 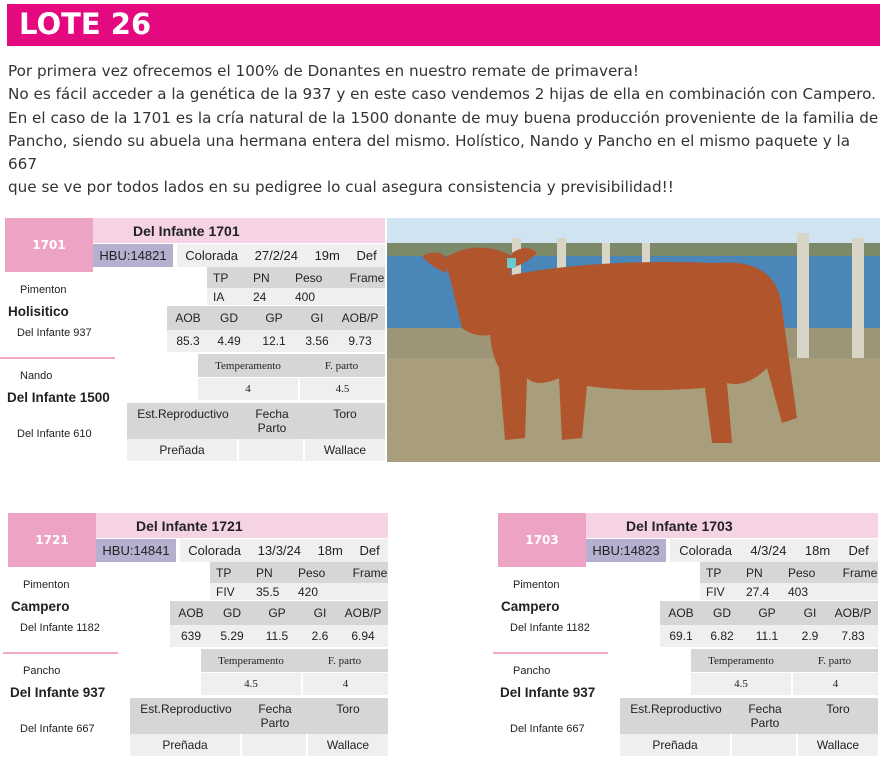 What do you see at coordinates (261, 277) in the screenshot?
I see `label-pn: PN` at bounding box center [261, 277].